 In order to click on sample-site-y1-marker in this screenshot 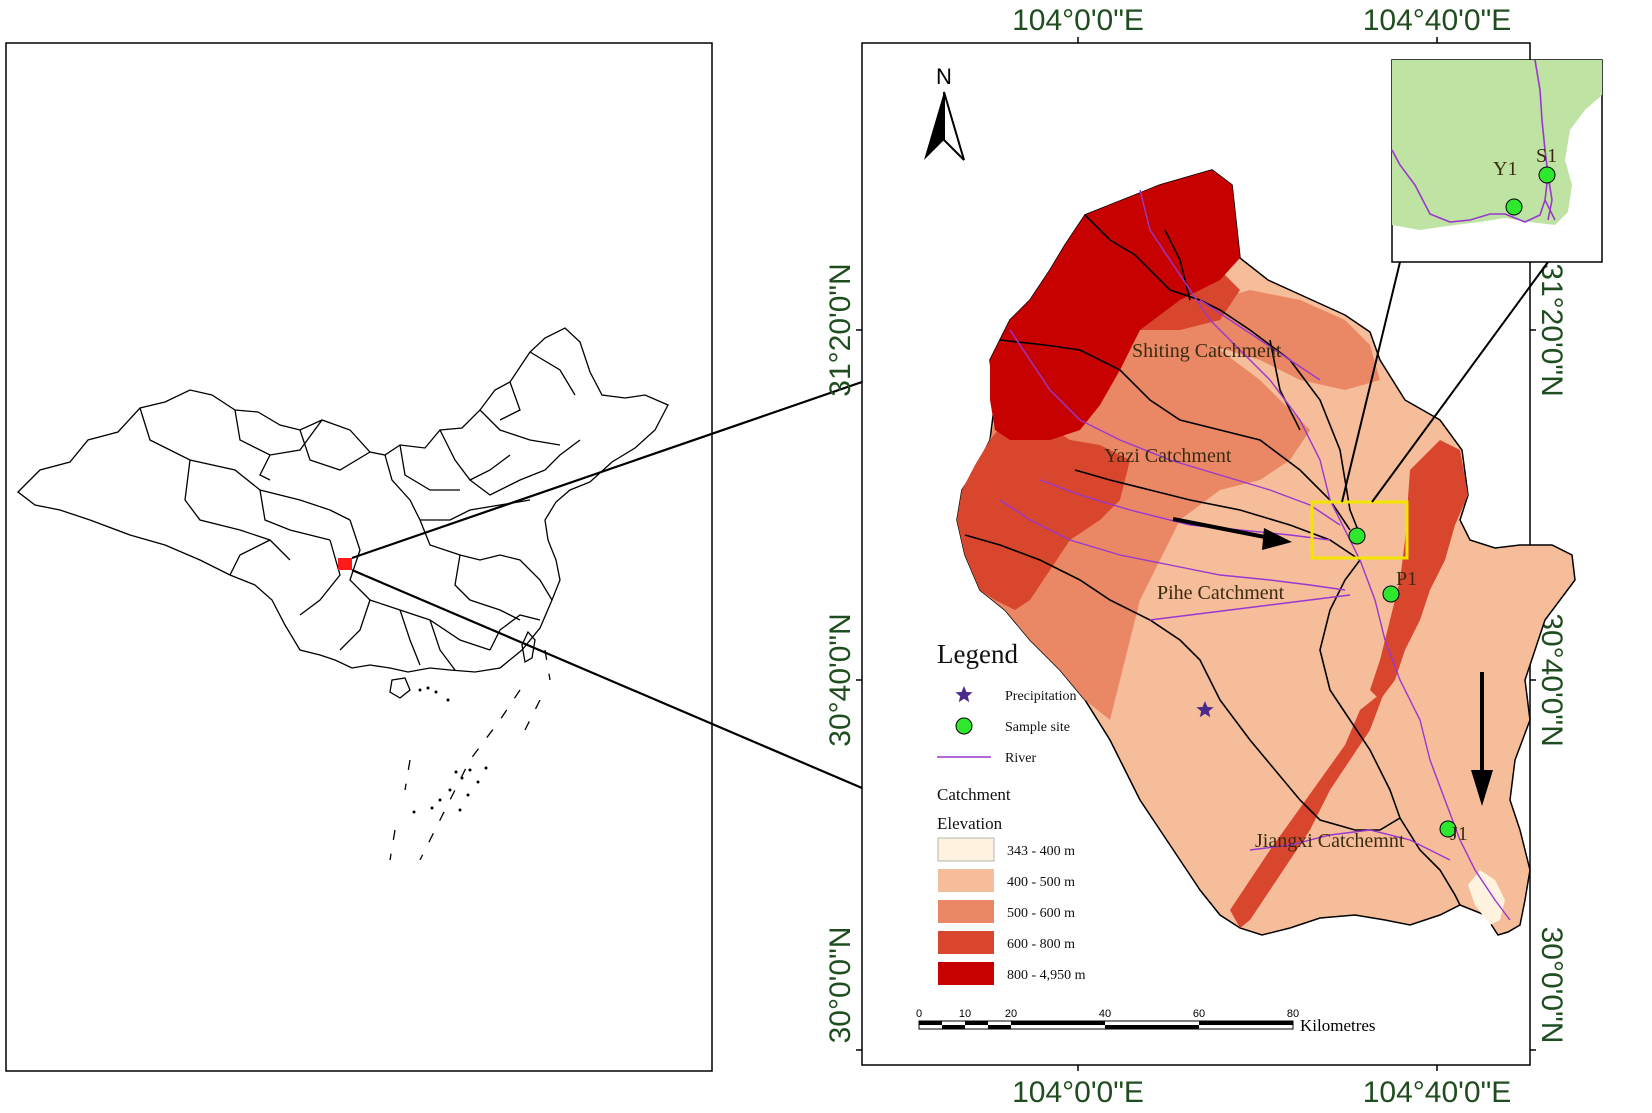, I will do `click(1514, 207)`.